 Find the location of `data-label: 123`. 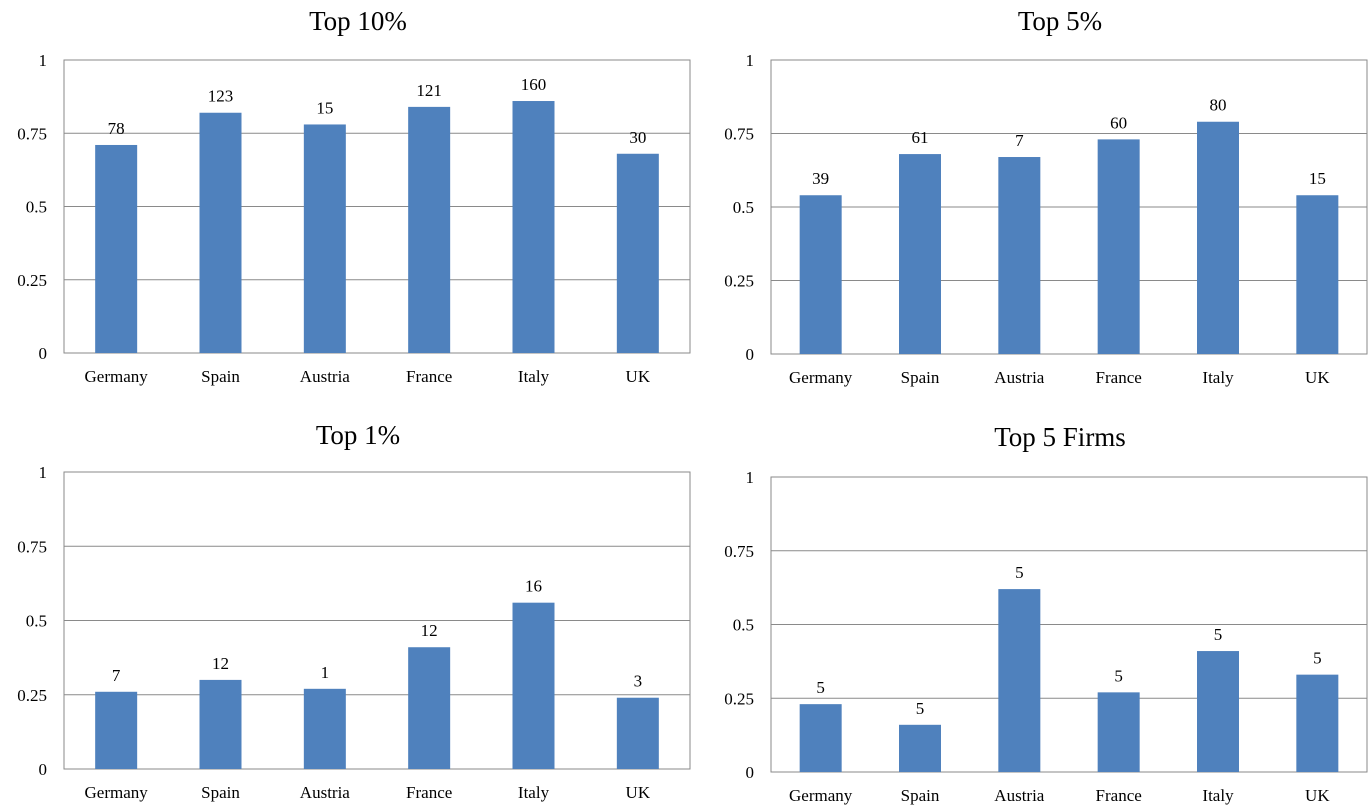

data-label: 123 is located at coordinates (221, 96).